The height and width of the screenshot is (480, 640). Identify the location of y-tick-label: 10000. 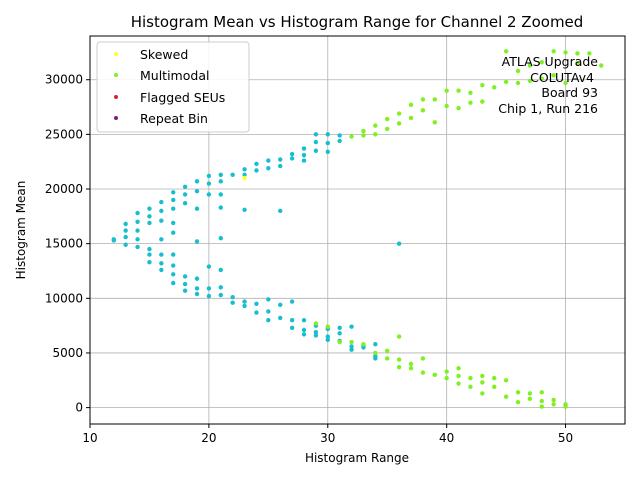
(64, 298).